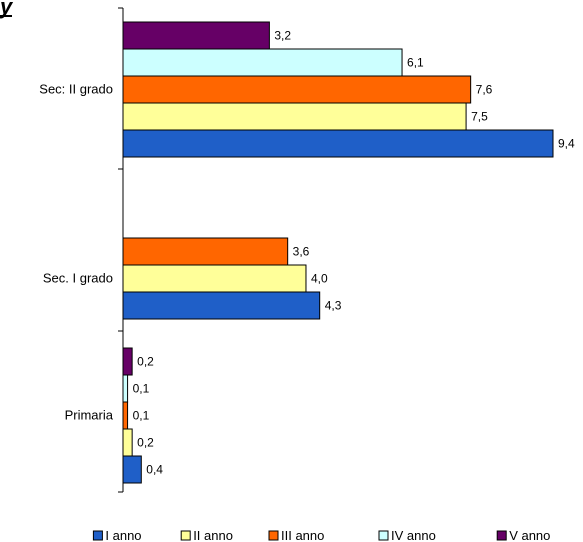 The width and height of the screenshot is (583, 542). I want to click on legend: I anno II anno III anno IV anno V anno, so click(321, 535).